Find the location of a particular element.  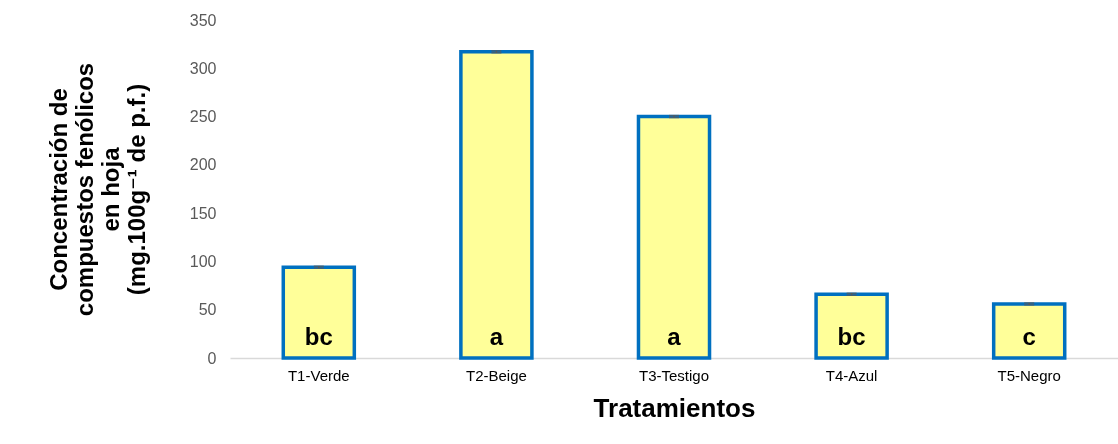

y-tick-label: 350 is located at coordinates (203, 20).